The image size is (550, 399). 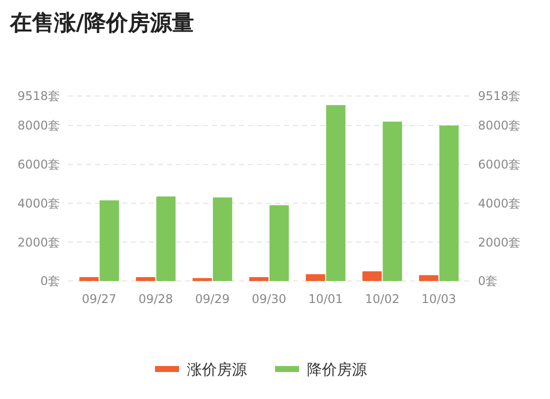 I want to click on y2-tick-label: 4000套, so click(x=499, y=203).